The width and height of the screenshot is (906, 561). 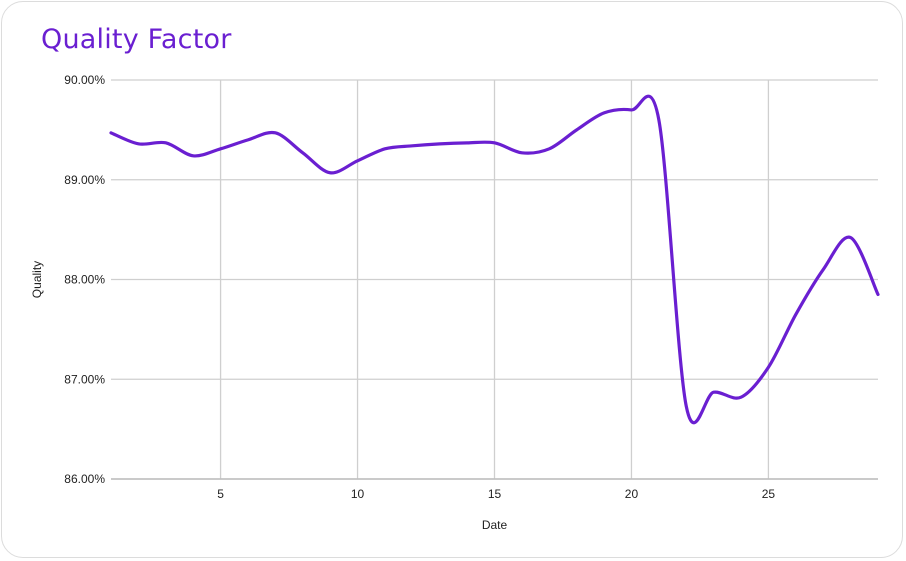 I want to click on y-axis-title: Quality, so click(x=37, y=279).